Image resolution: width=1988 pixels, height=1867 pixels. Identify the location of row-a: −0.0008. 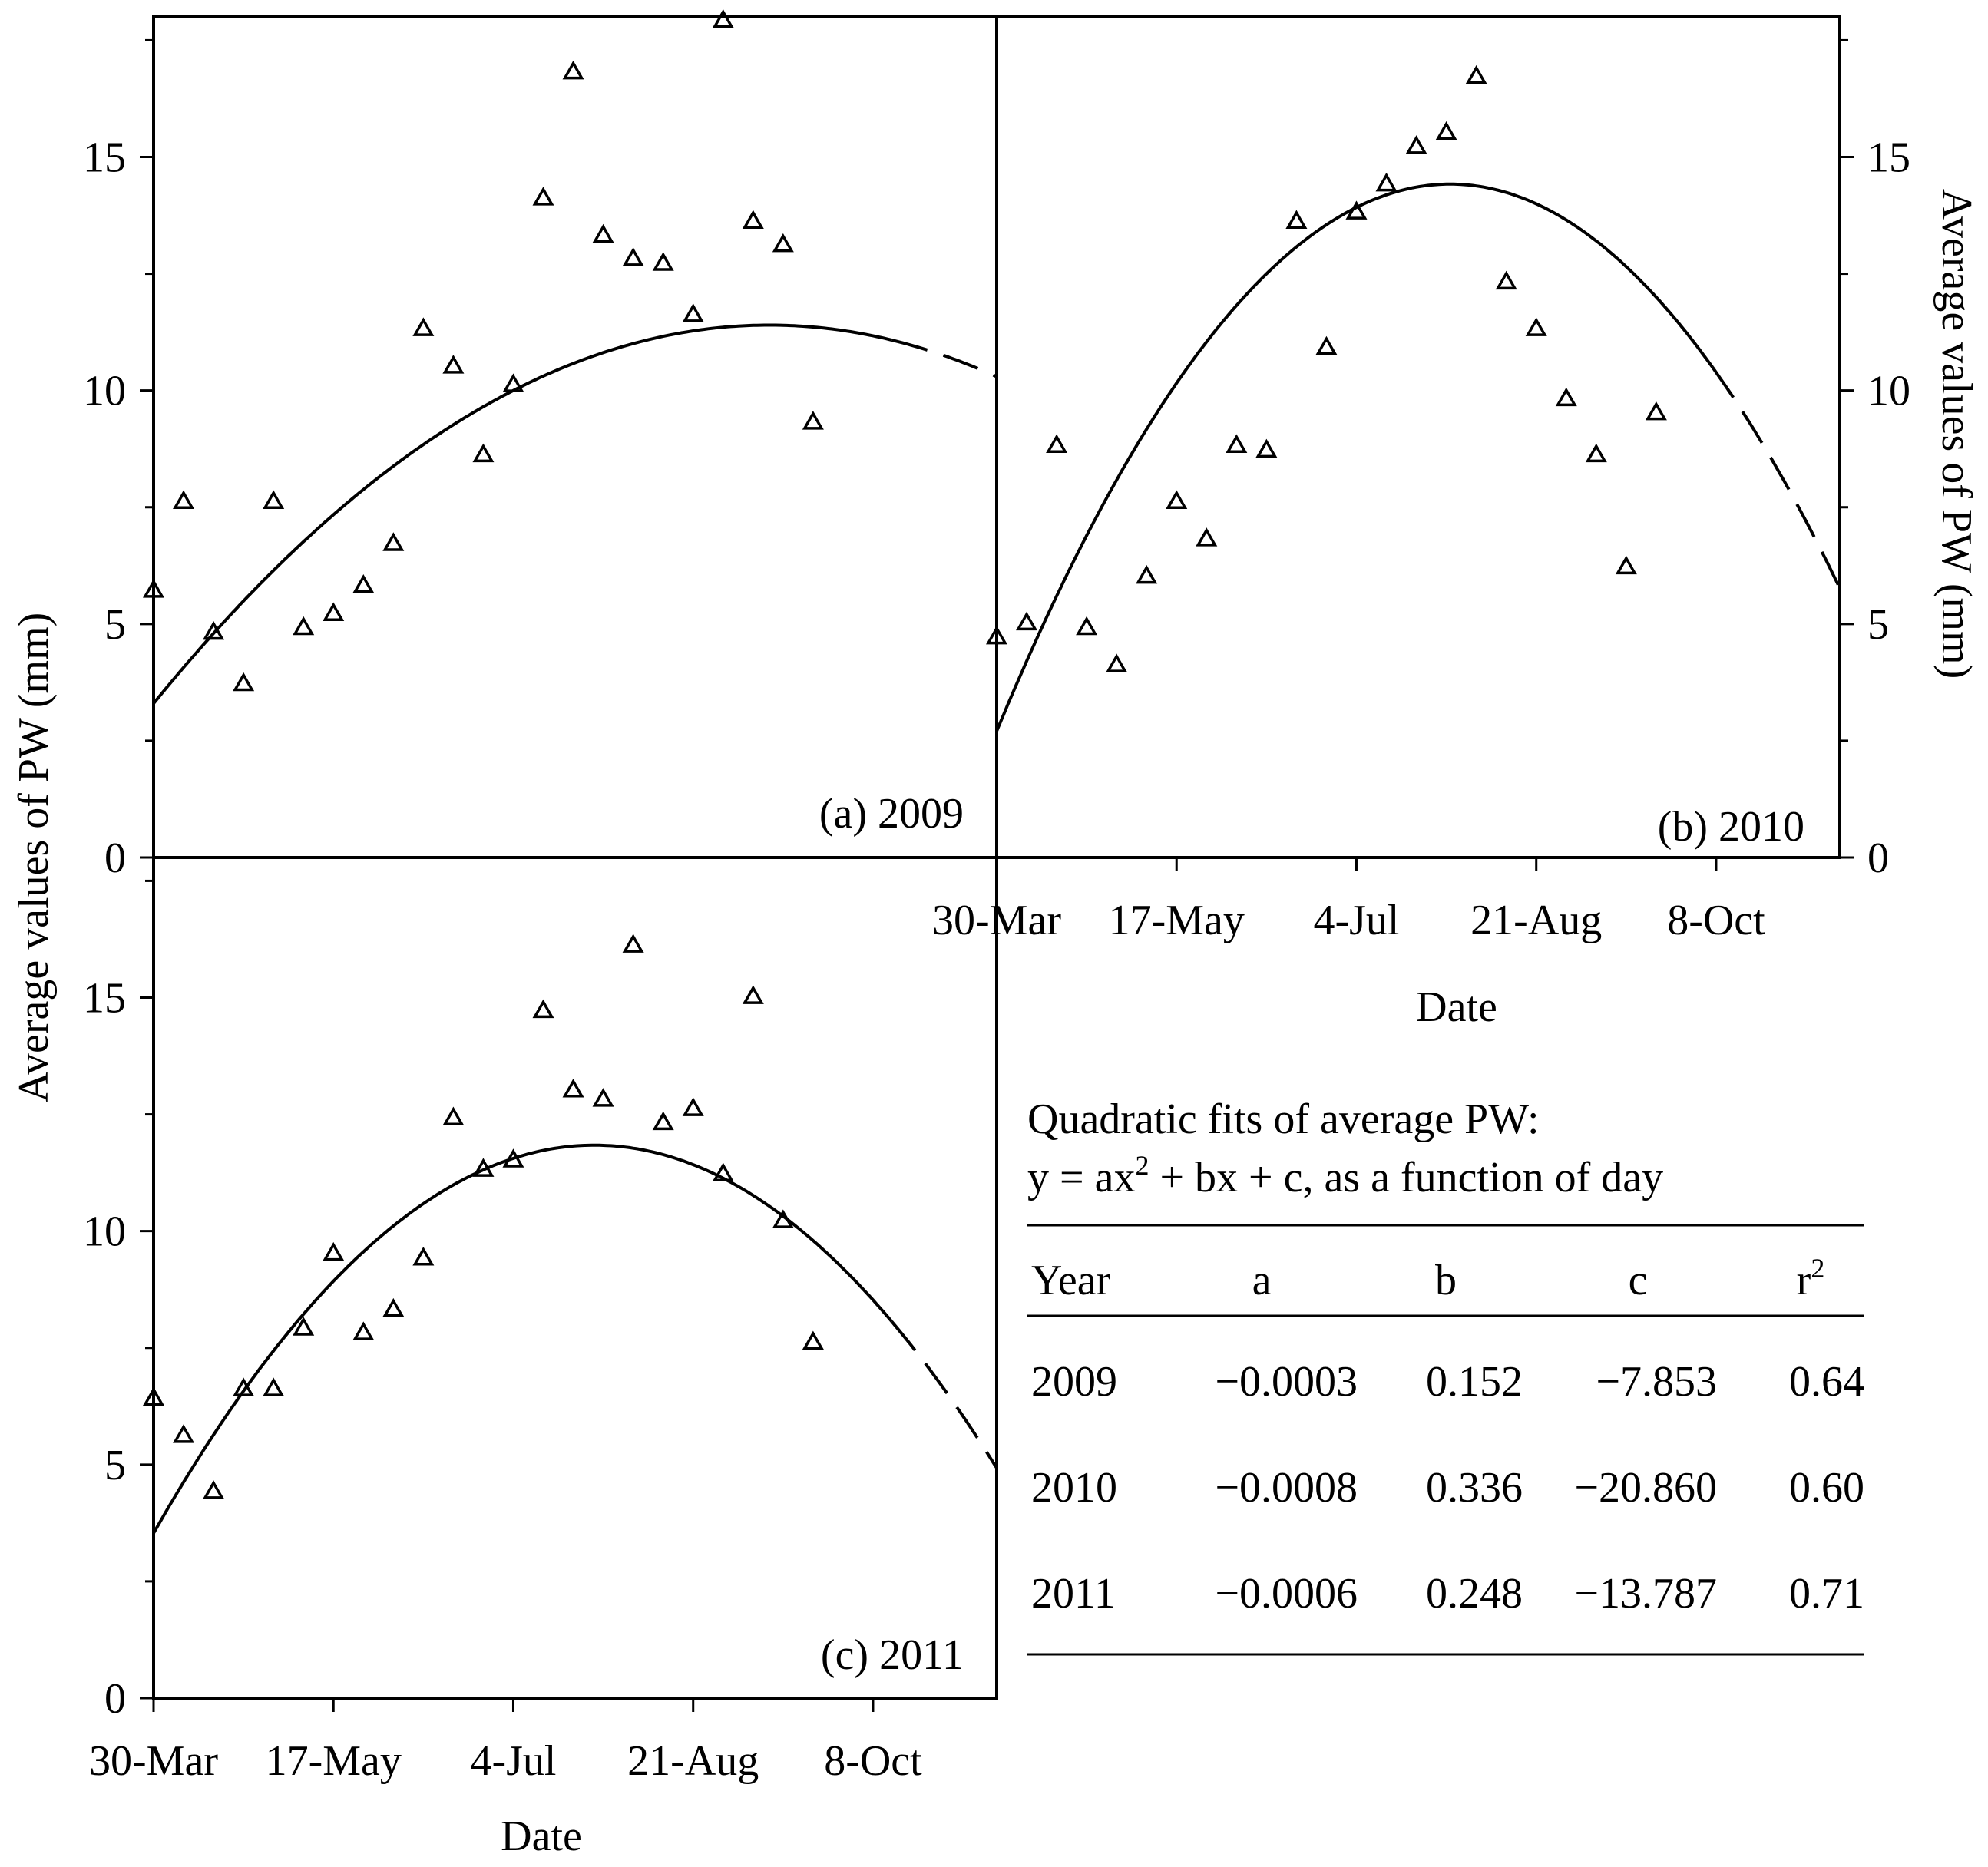
(1286, 1488).